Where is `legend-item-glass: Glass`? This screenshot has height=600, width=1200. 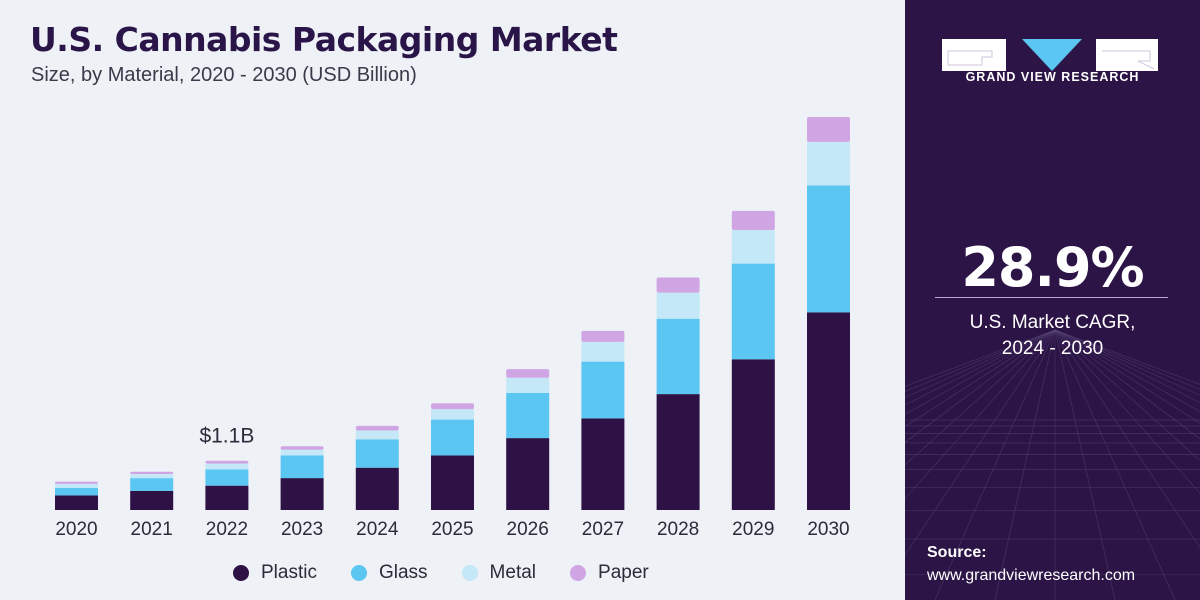
legend-item-glass: Glass is located at coordinates (389, 573).